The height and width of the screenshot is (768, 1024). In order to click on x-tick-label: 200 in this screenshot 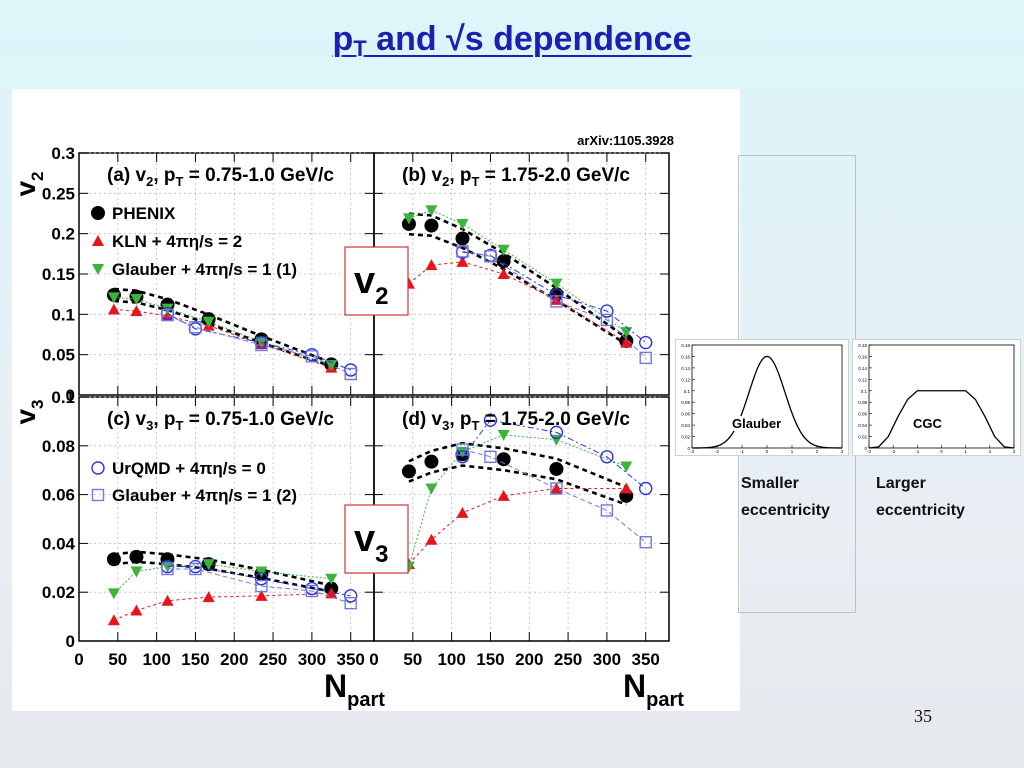, I will do `click(234, 659)`.